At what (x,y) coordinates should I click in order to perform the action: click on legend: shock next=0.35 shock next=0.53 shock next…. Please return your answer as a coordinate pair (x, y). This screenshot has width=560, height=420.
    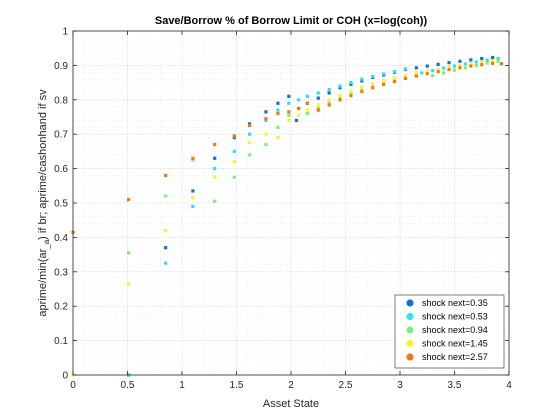
    Looking at the image, I should click on (449, 331).